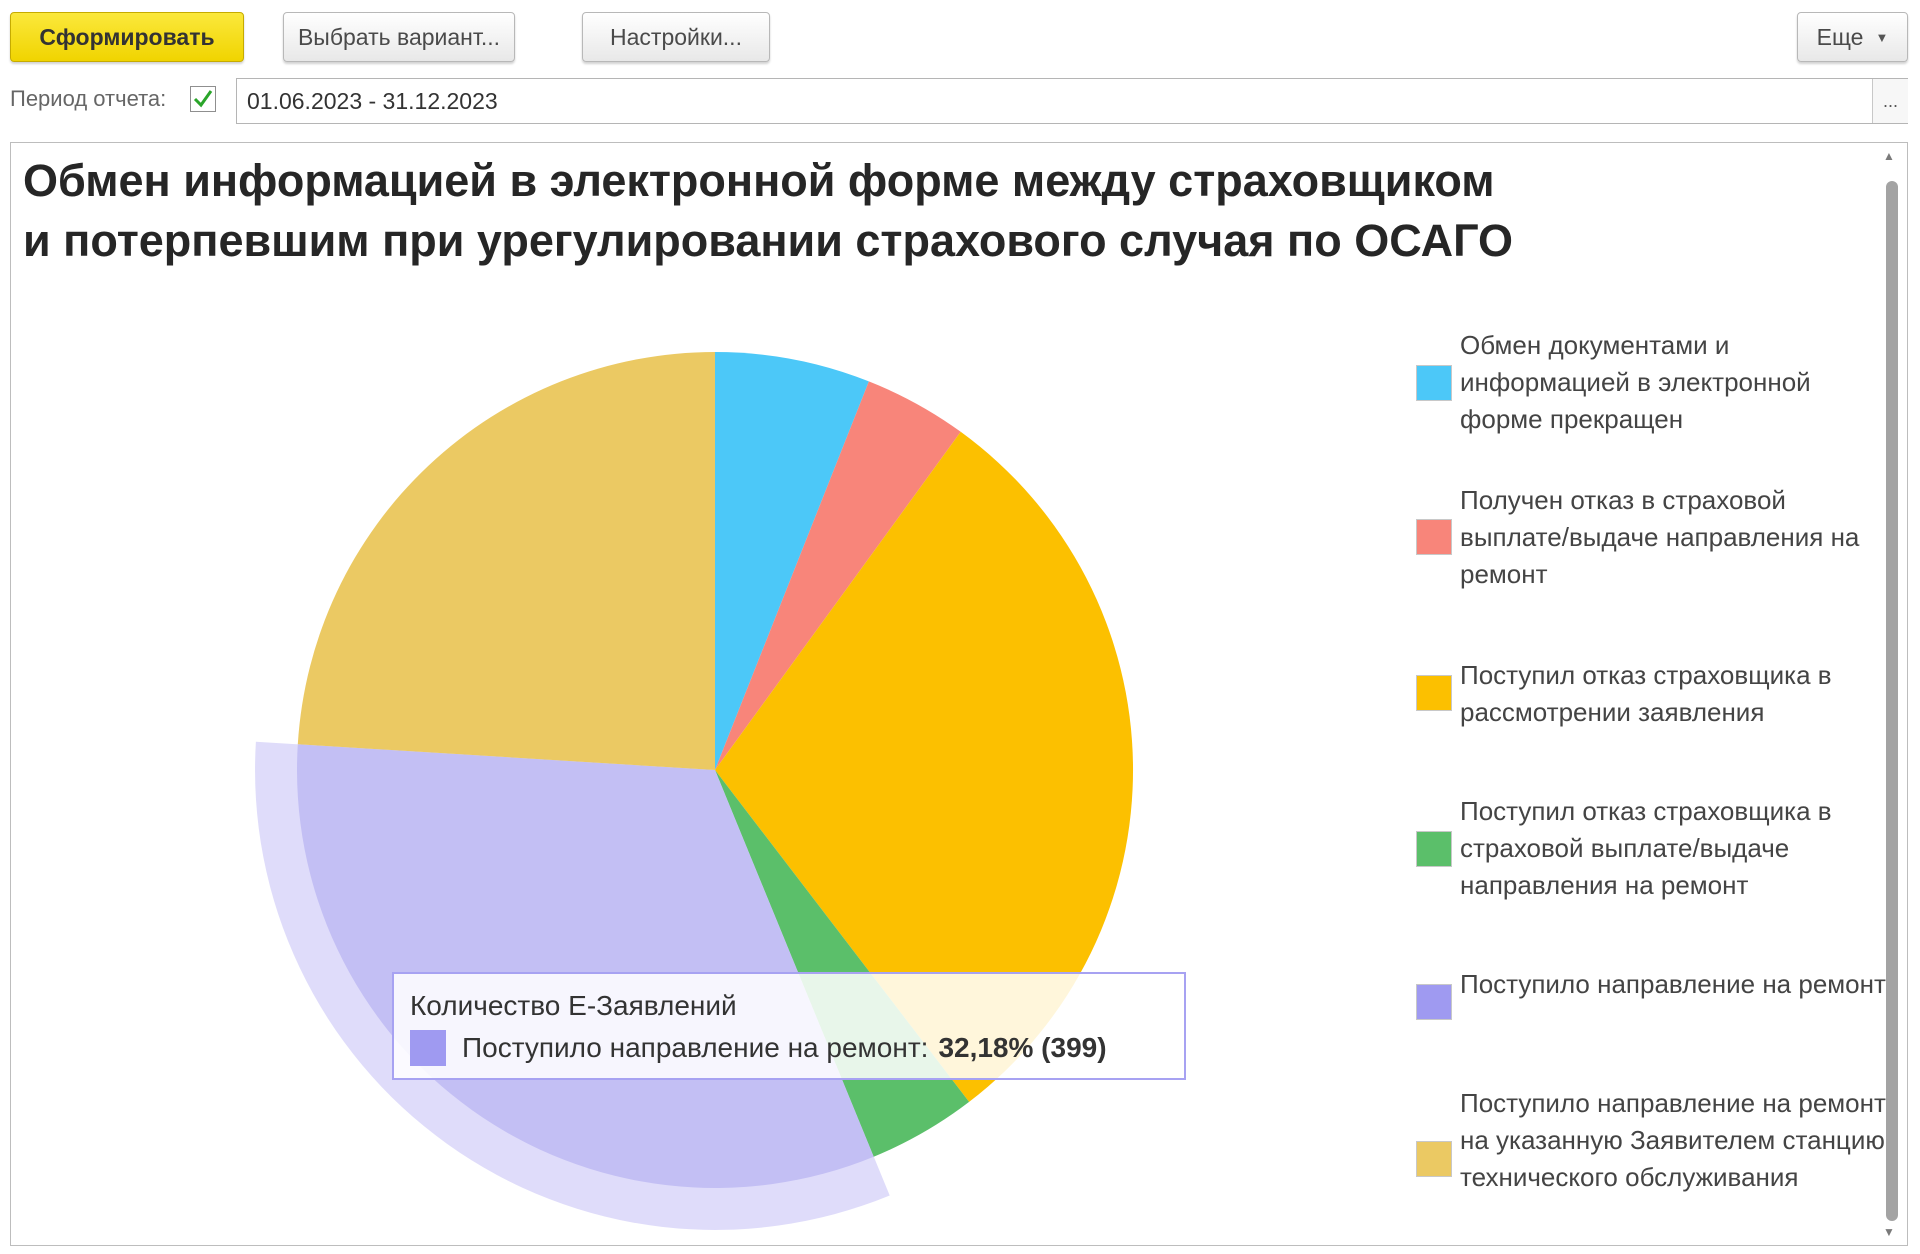 This screenshot has width=1920, height=1254. I want to click on period-checkbox, so click(203, 99).